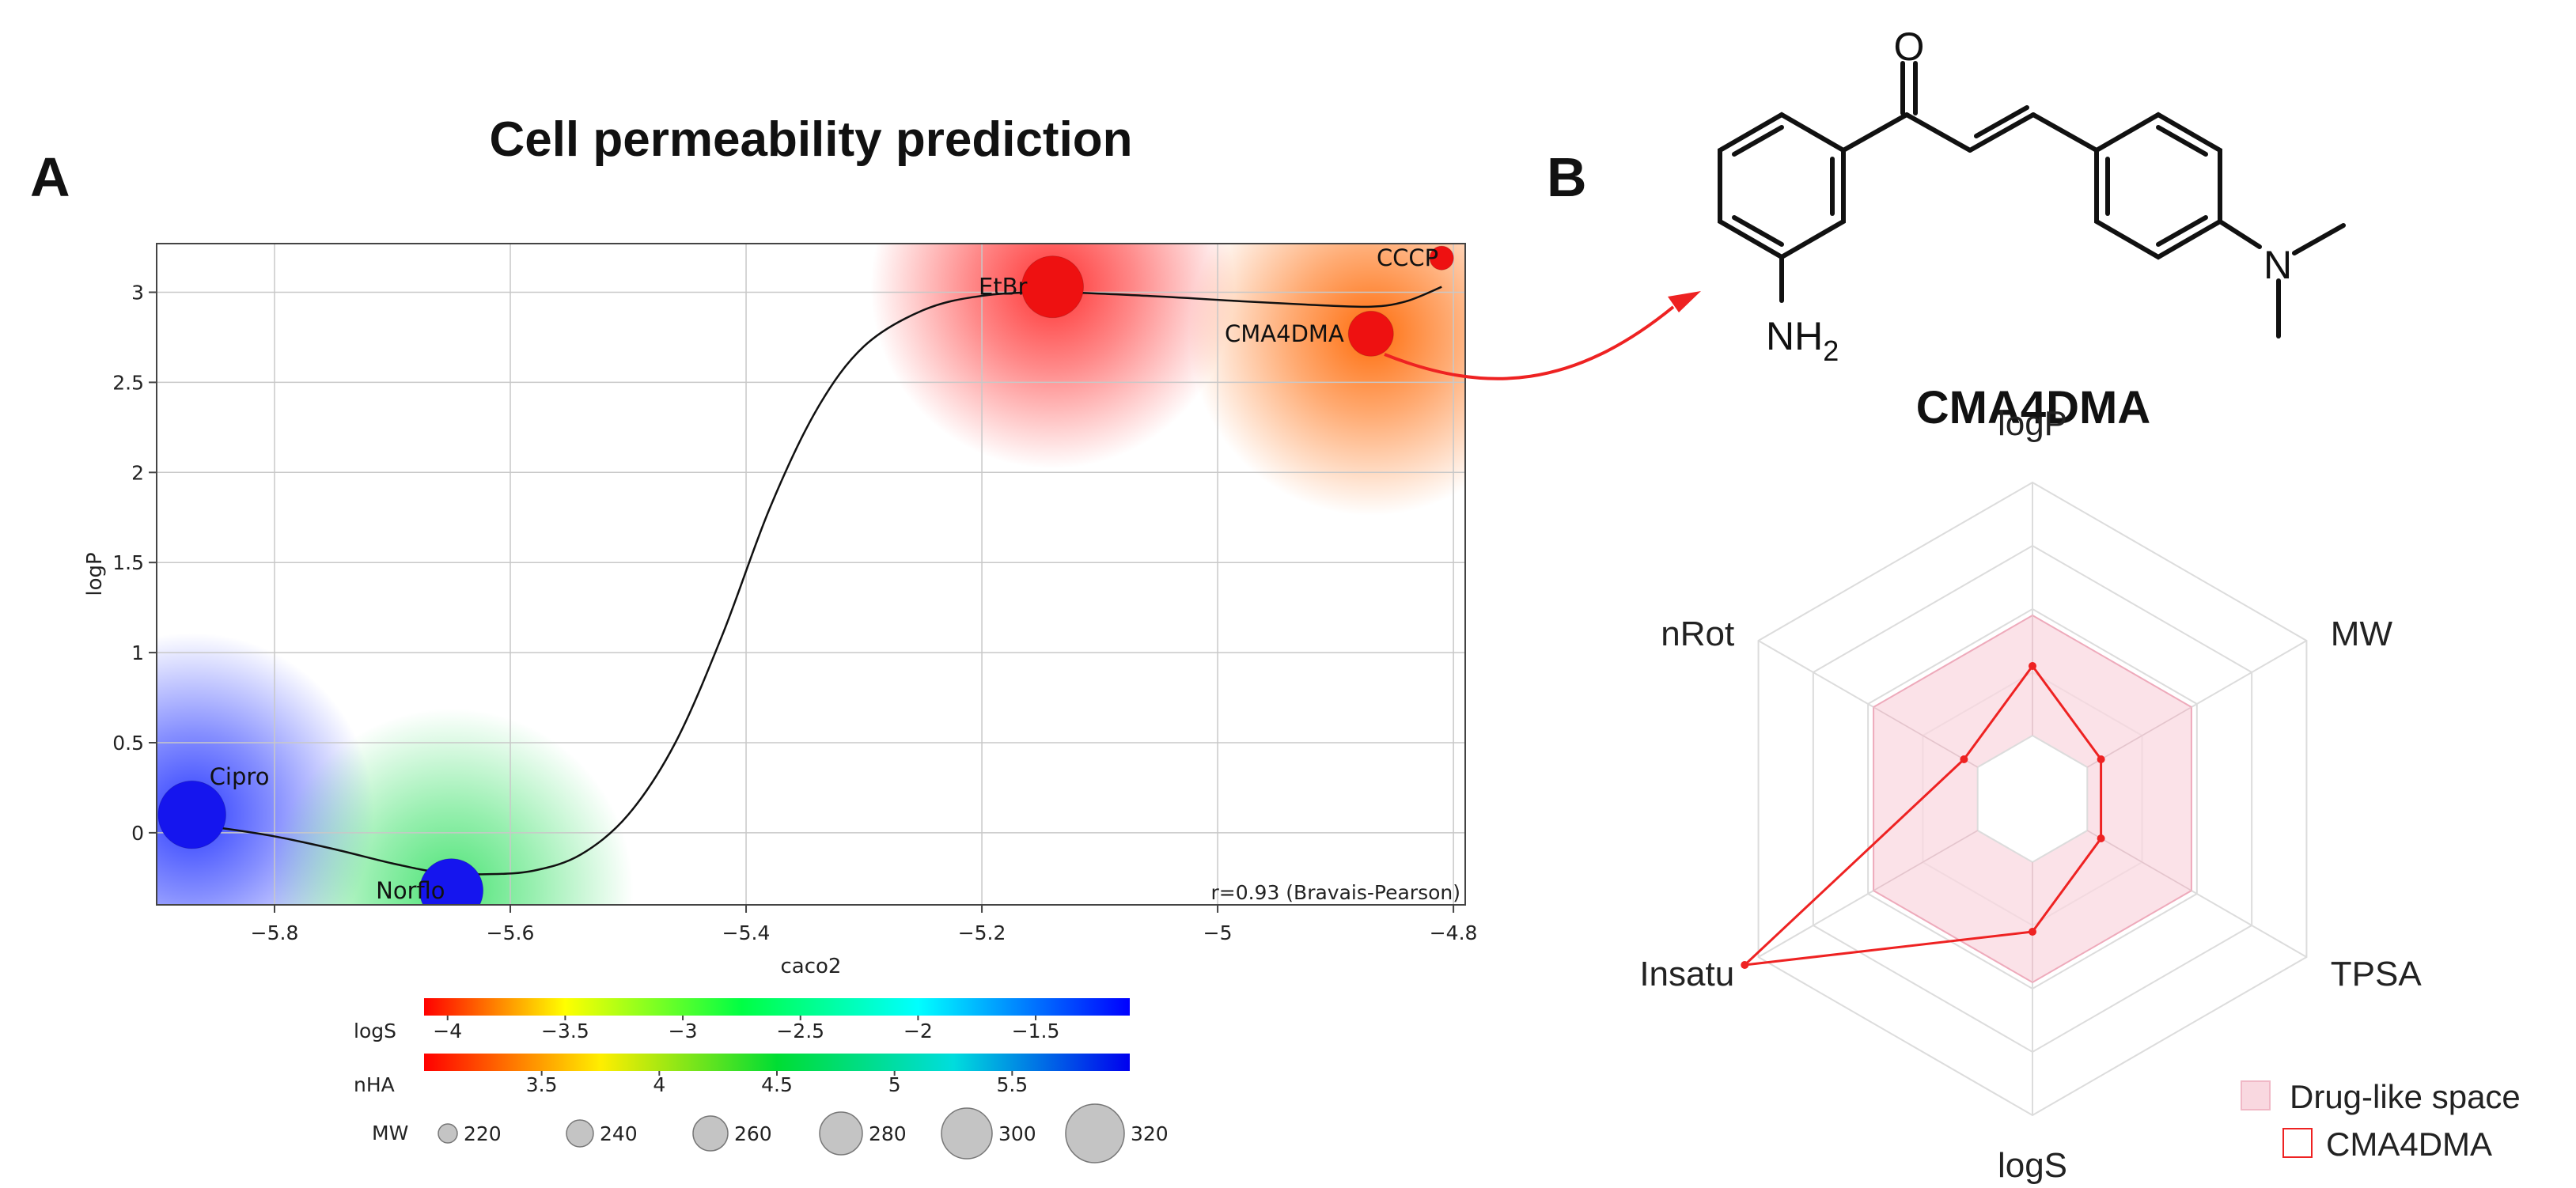 Image resolution: width=2576 pixels, height=1188 pixels. Describe the element at coordinates (410, 890) in the screenshot. I see `point-label-norflo: Norflo` at that location.